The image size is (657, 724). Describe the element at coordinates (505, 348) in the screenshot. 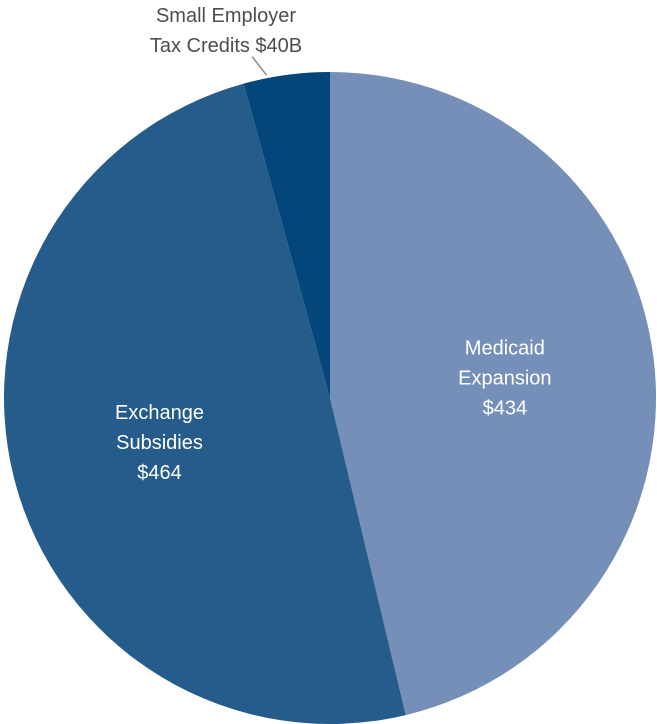

I see `slice-label-medicaid-line-1: Medicaid` at that location.